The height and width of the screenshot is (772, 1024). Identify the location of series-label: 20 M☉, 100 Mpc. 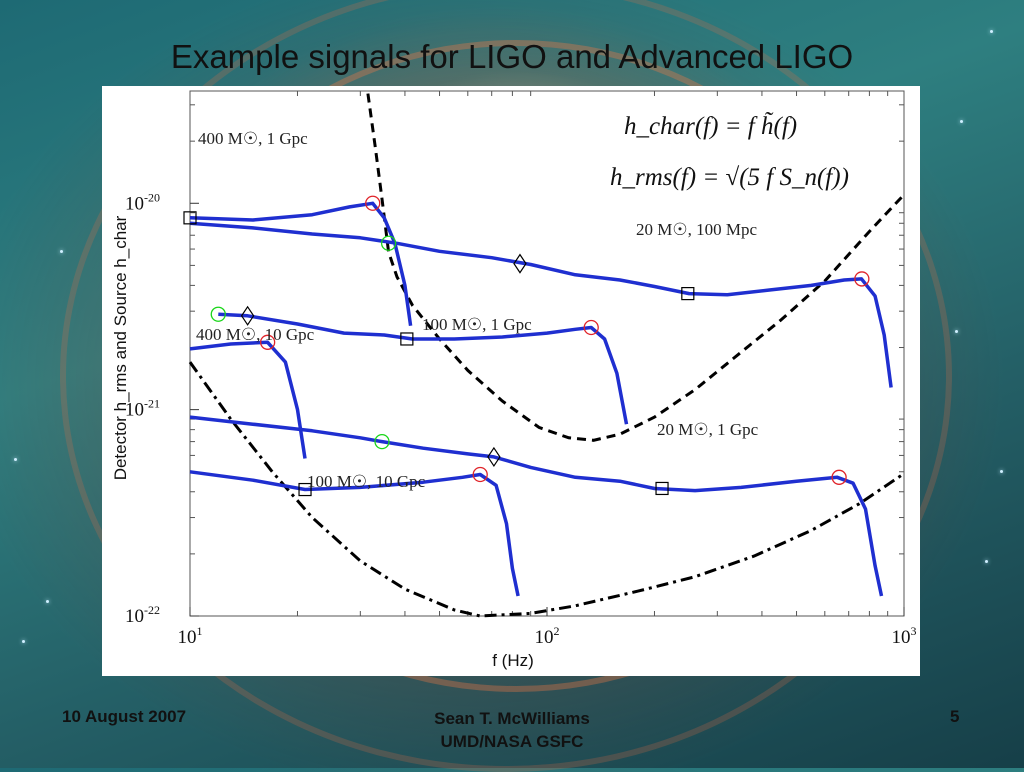
(696, 229).